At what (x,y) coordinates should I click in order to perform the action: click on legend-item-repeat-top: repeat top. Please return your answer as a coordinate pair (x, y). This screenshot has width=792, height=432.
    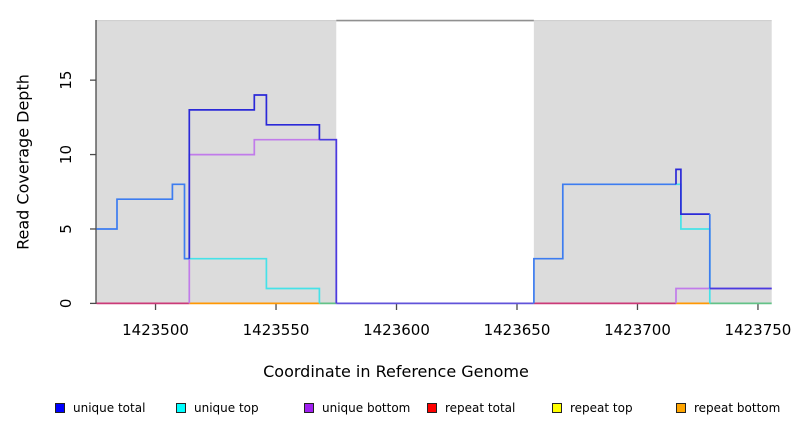
    Looking at the image, I should click on (592, 408).